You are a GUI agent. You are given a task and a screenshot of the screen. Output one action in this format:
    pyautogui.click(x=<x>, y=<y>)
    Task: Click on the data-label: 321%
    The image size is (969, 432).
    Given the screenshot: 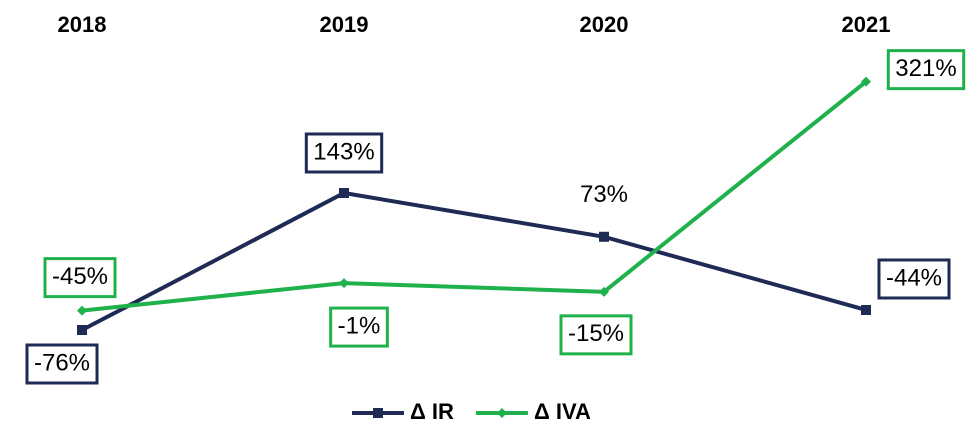 What is the action you would take?
    pyautogui.click(x=925, y=68)
    